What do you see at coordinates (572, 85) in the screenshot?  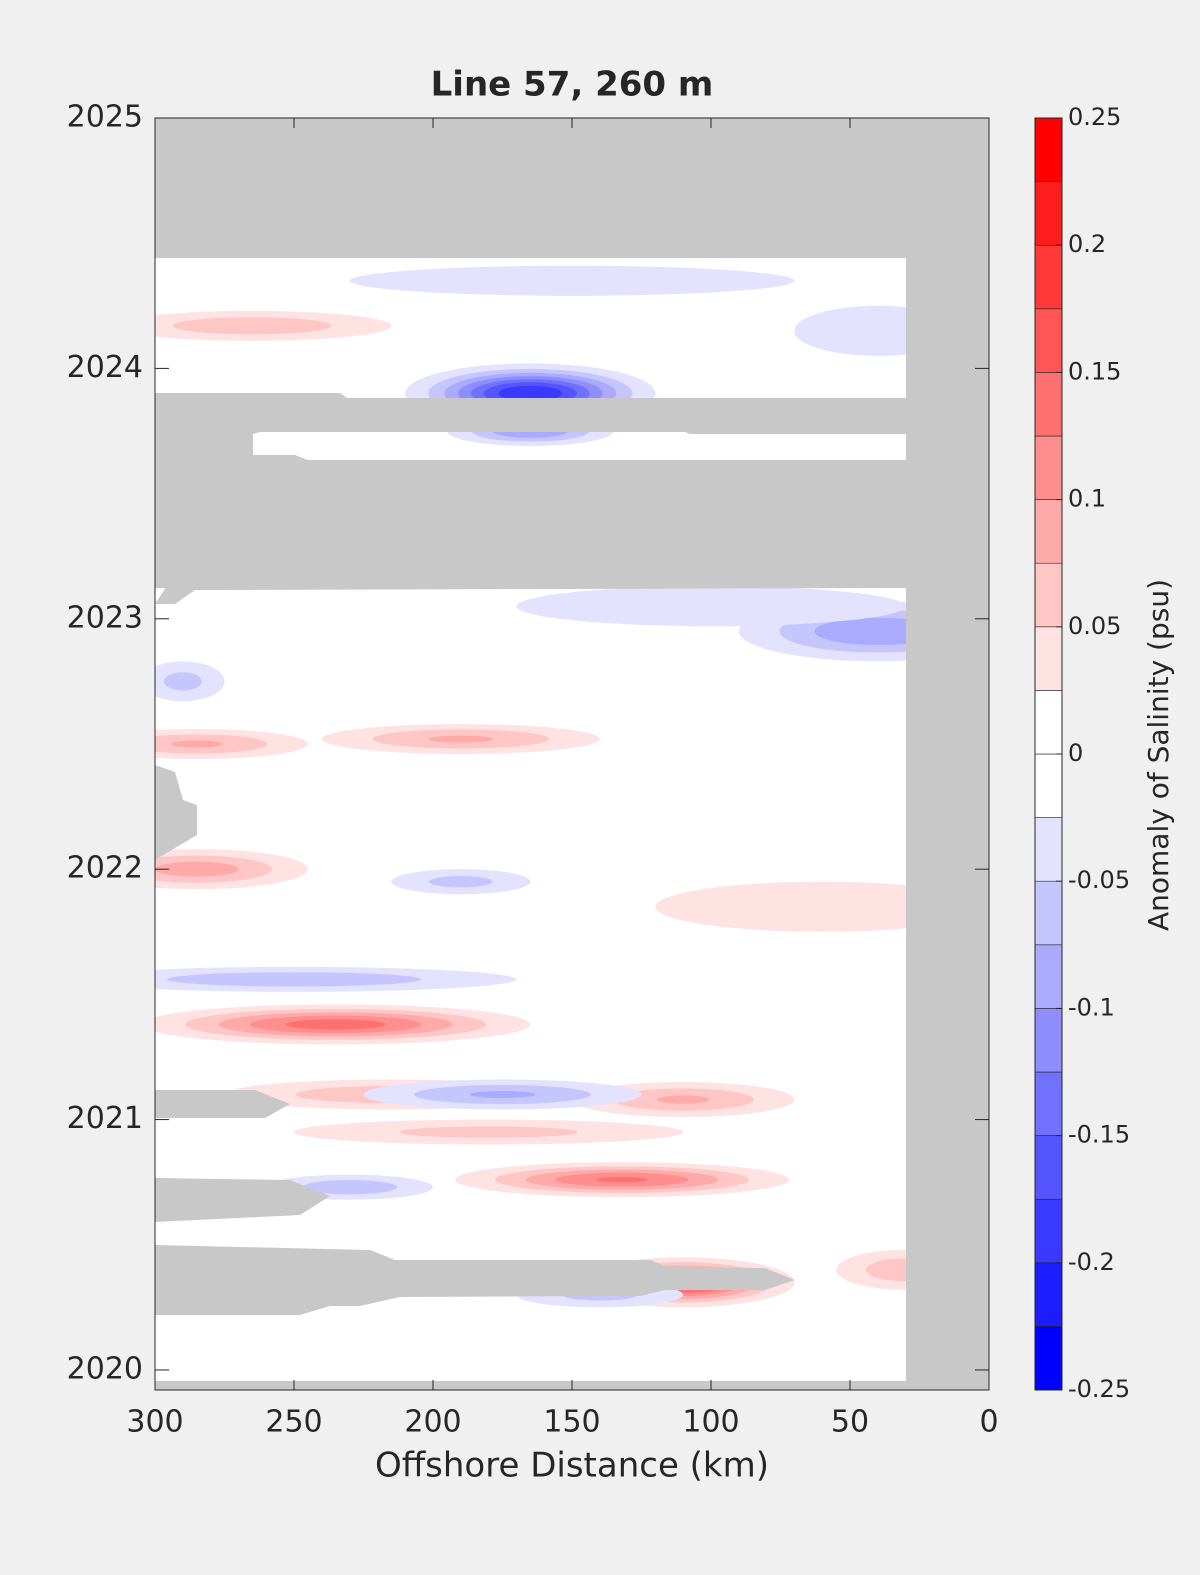 I see `chart-title: Line 57, 260 m` at bounding box center [572, 85].